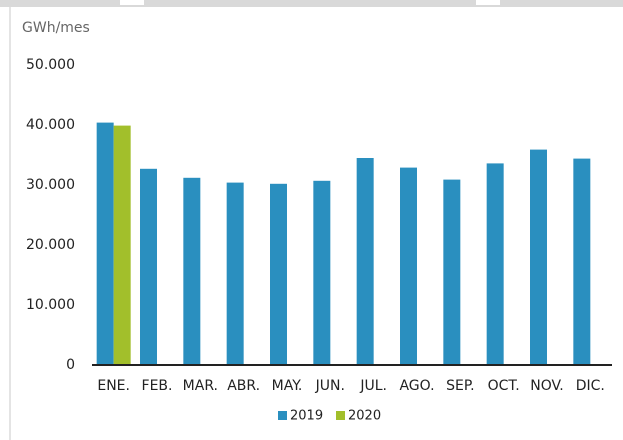  I want to click on x-tick-label: OCT., so click(504, 386).